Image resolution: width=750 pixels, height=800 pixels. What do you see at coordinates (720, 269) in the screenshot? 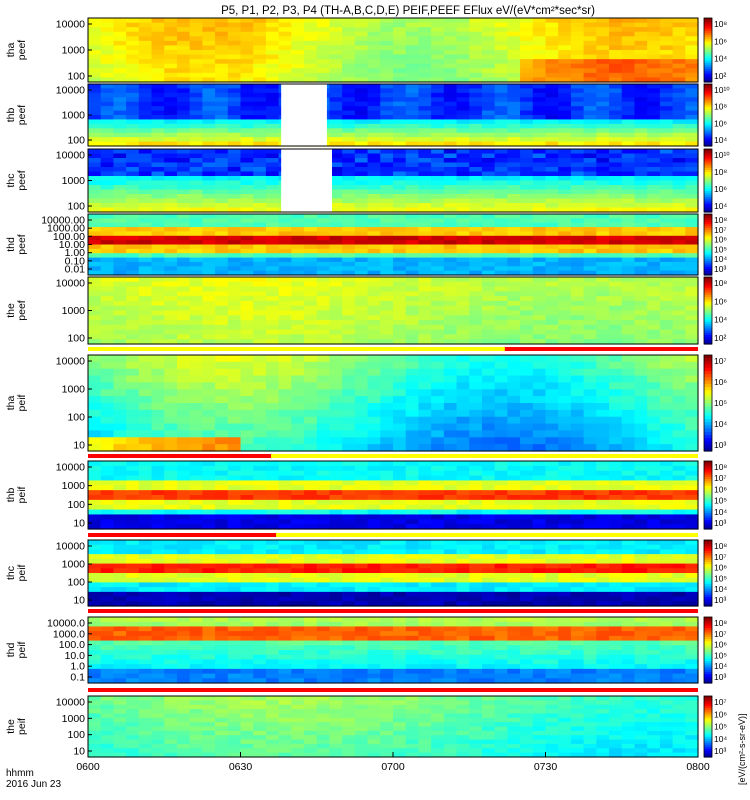
I see `colorbar-tick-label: 10³` at bounding box center [720, 269].